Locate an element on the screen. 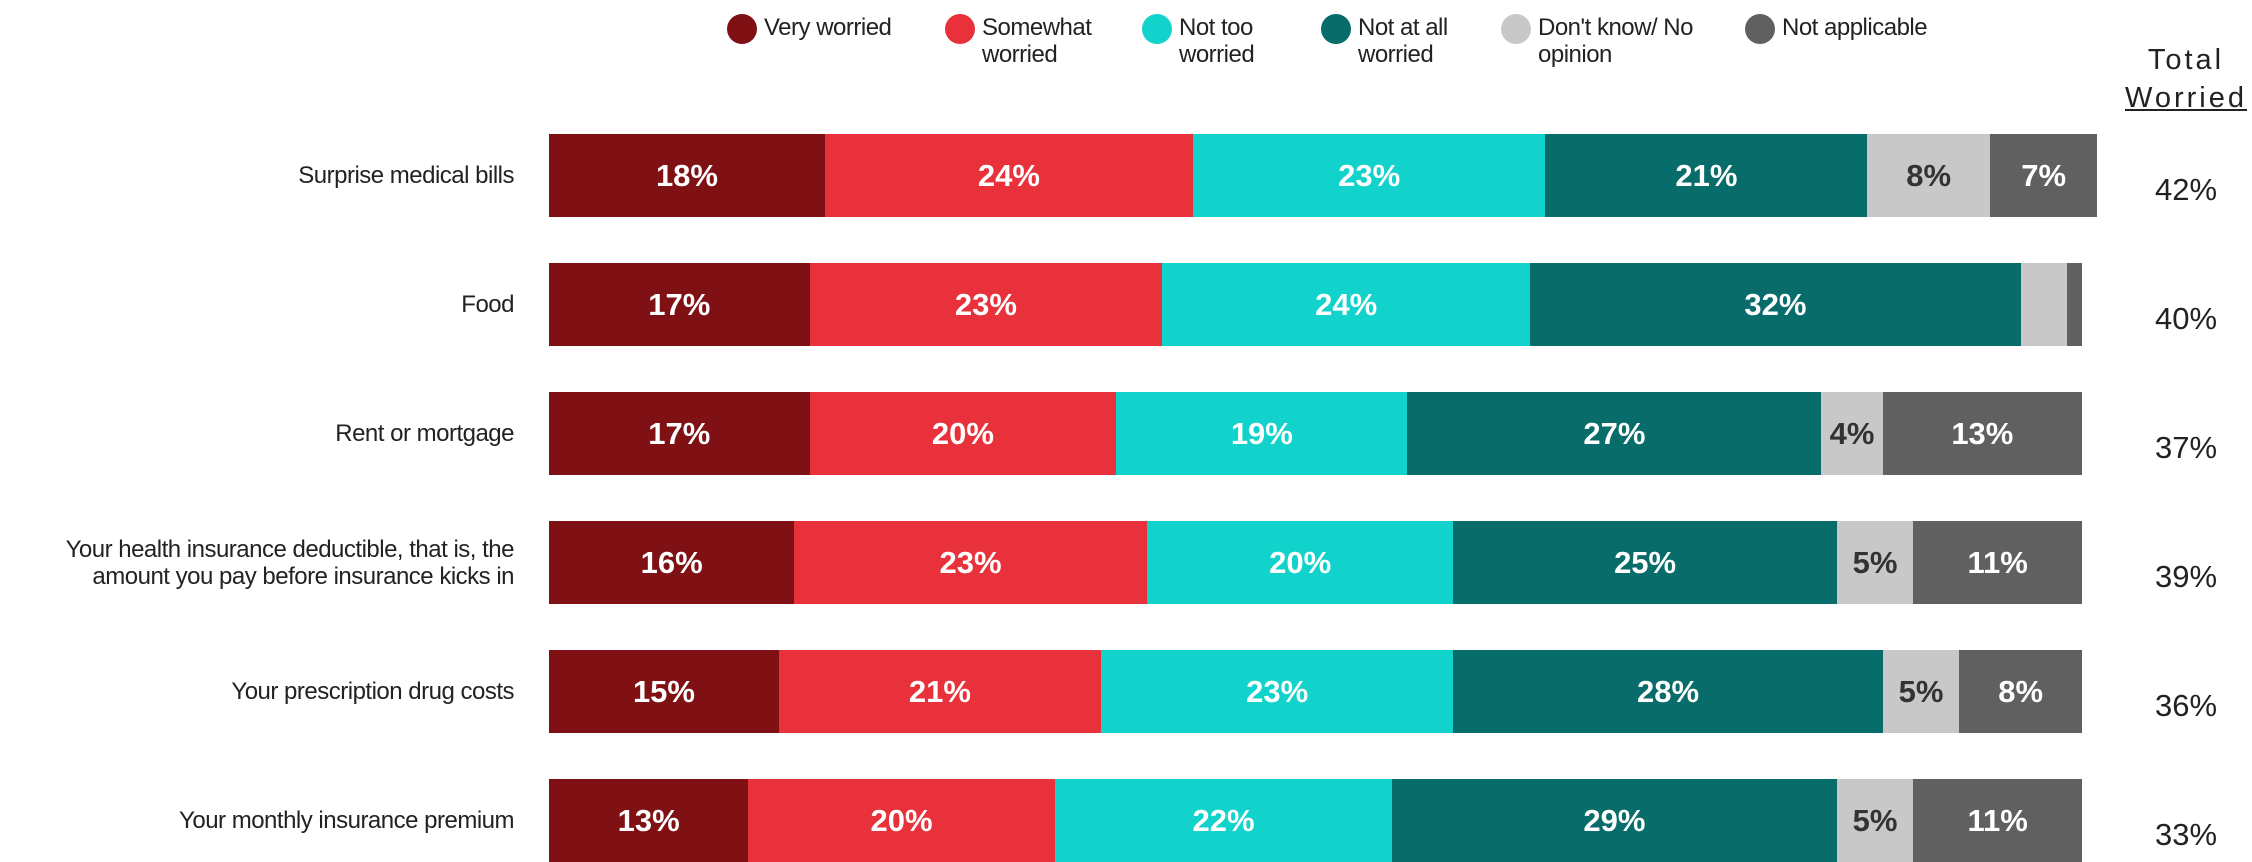  value-label: 18% is located at coordinates (686, 175).